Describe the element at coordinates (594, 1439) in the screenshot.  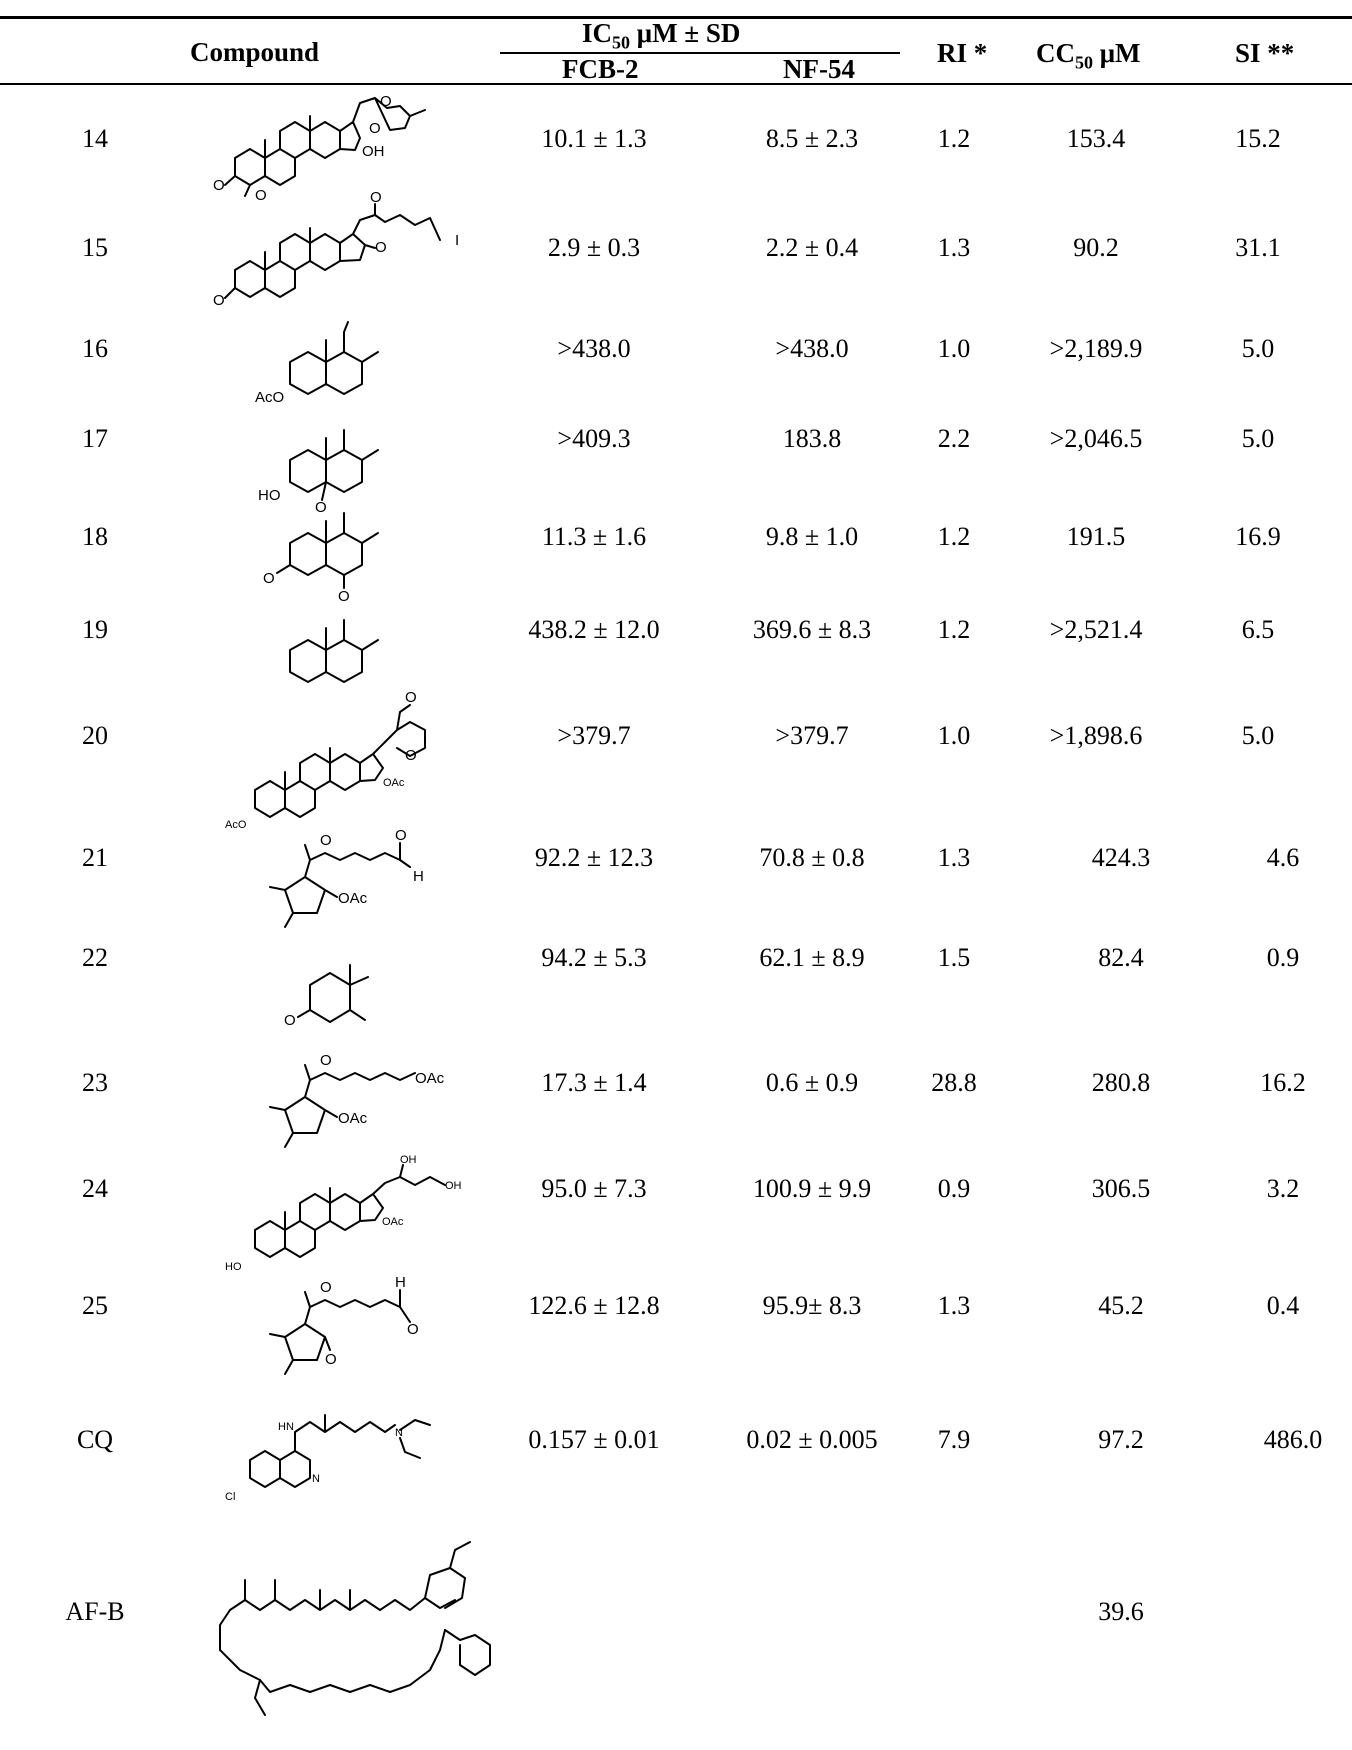
I see `cell-fcb2: 0.157 ± 0.01` at that location.